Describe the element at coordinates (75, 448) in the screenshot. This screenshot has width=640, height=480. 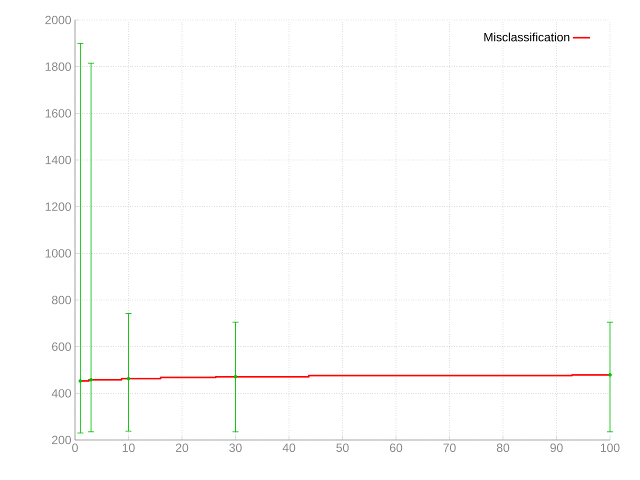
I see `x-tick-label: 0` at that location.